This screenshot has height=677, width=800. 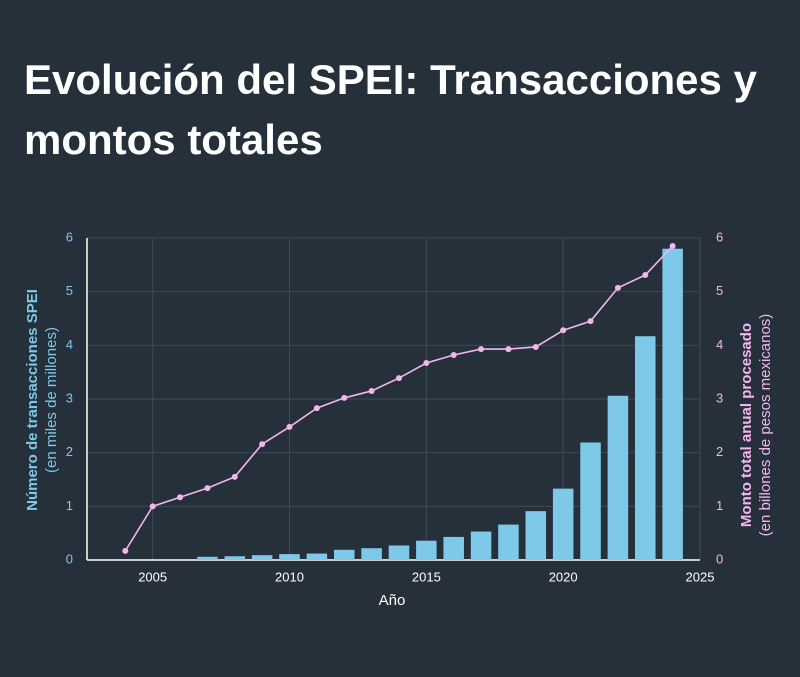 I want to click on y-tick-label: 1, so click(x=69, y=505).